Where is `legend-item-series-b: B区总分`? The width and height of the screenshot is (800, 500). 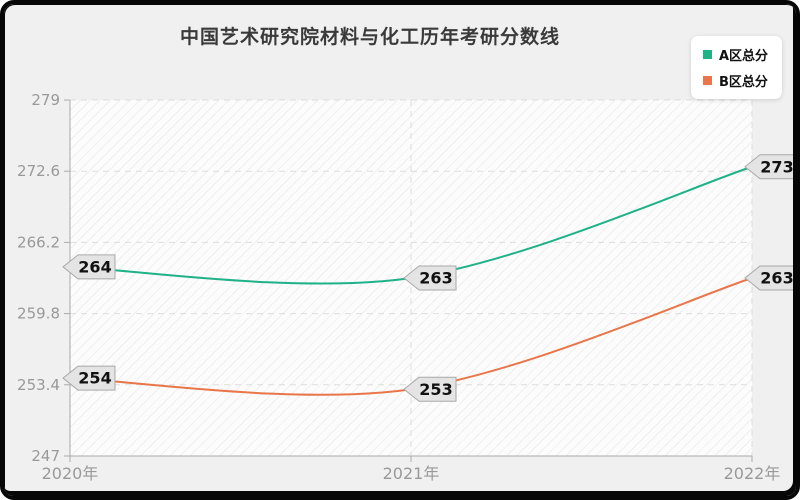 legend-item-series-b: B区总分 is located at coordinates (735, 80).